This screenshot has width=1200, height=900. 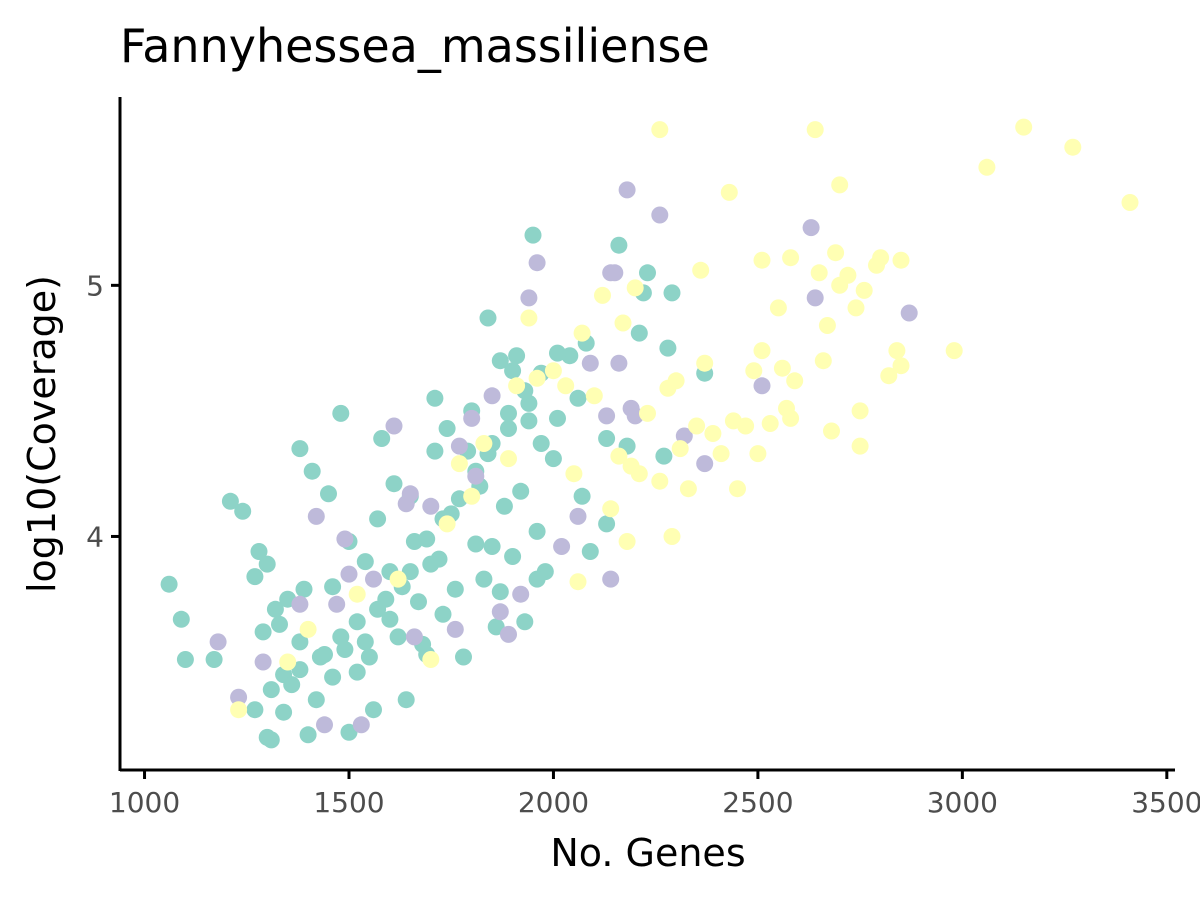 I want to click on x-tick-label: 3500, so click(x=1165, y=802).